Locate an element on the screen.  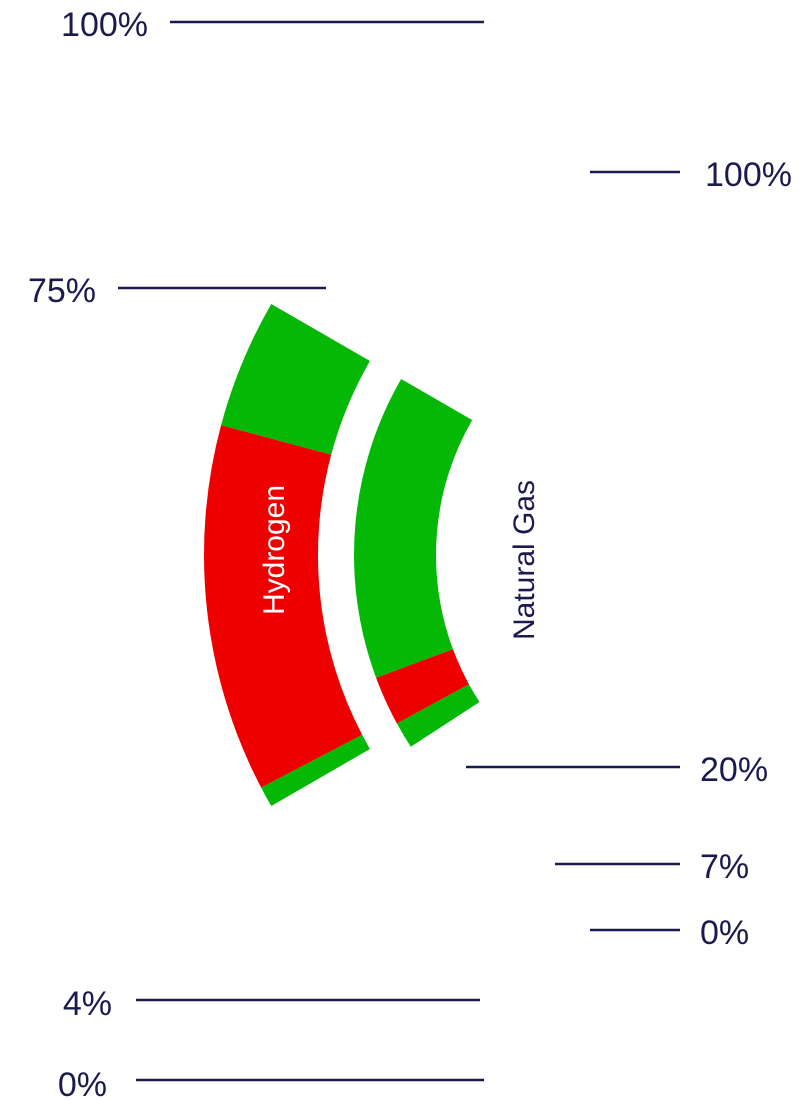
hydrogen-tick-label-100: 100% is located at coordinates (104, 25).